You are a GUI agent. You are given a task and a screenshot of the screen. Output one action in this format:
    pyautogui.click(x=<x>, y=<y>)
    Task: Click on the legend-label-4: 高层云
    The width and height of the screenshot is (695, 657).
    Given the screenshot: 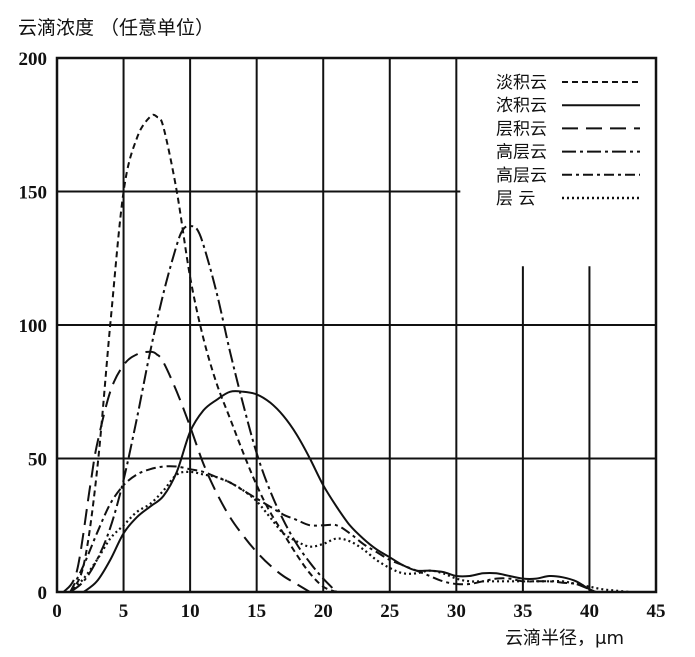 What is the action you would take?
    pyautogui.click(x=521, y=153)
    